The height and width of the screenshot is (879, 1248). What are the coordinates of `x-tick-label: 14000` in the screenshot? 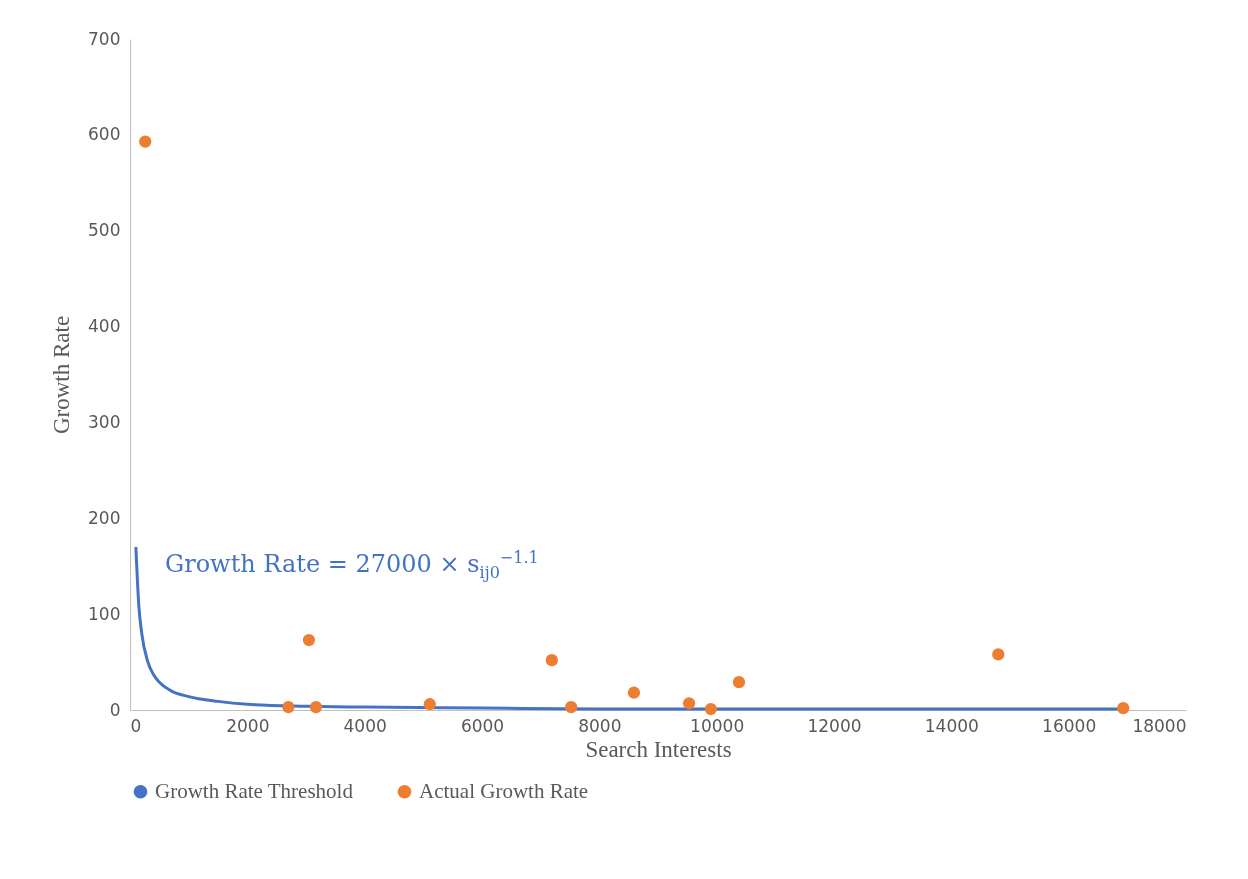 It's located at (951, 725).